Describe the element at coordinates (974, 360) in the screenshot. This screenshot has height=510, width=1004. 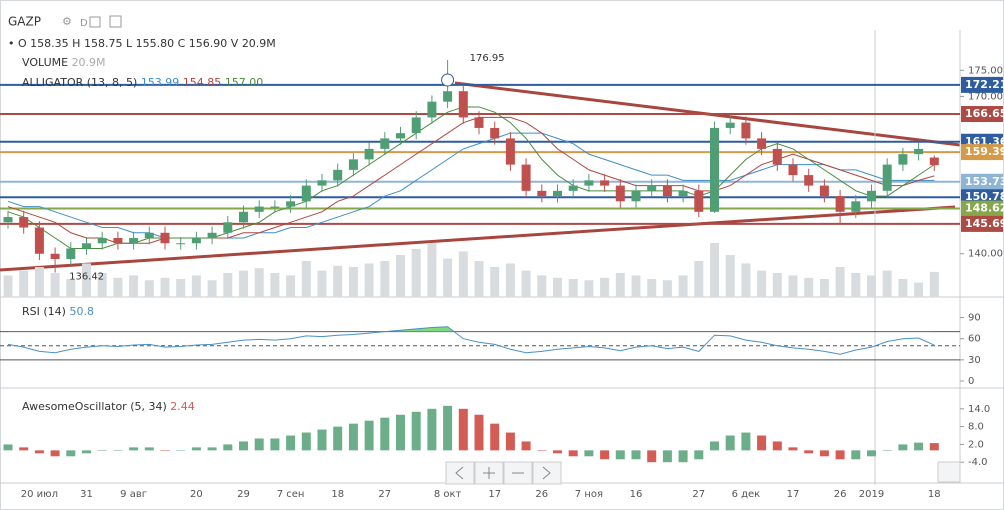
I see `y-tick-label: 30` at that location.